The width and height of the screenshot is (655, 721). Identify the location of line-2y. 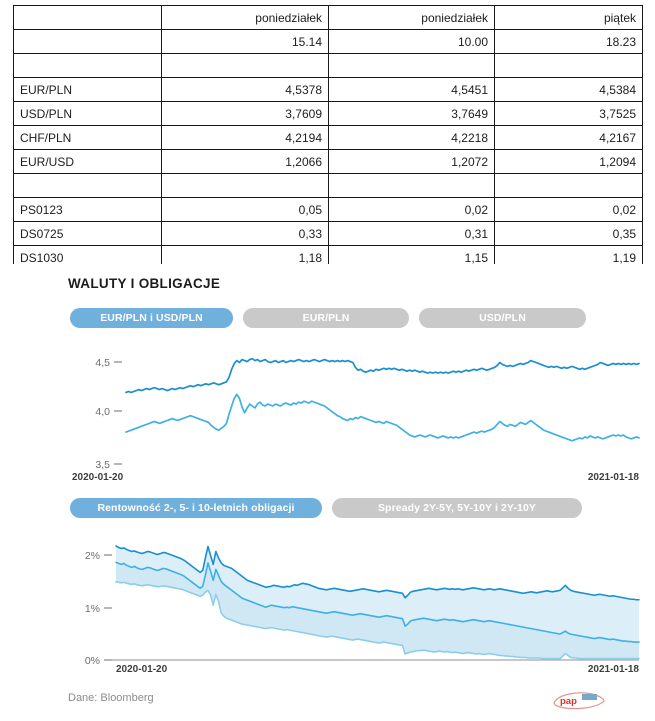
(377, 620).